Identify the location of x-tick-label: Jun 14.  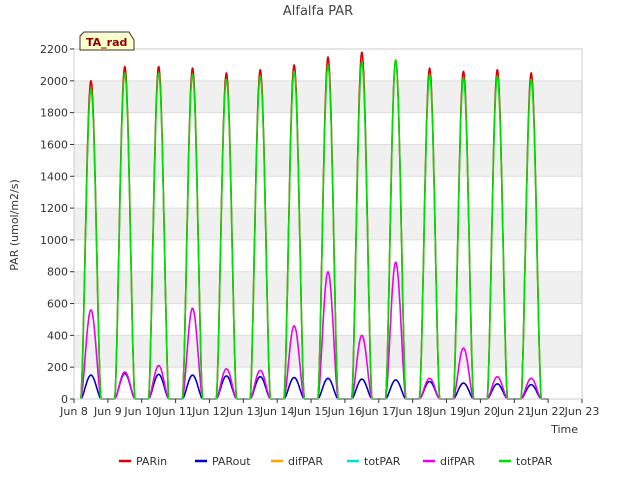
(277, 411).